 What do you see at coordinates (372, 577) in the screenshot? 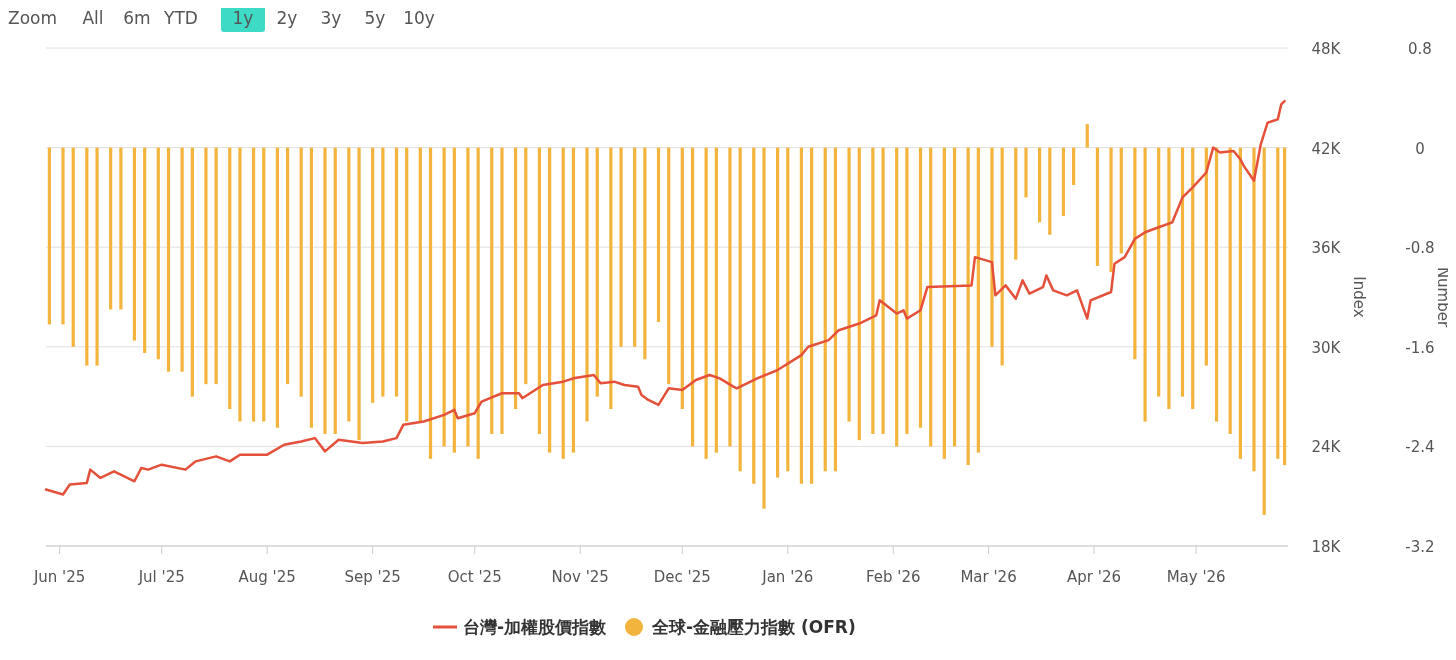
I see `x-tick-label: Sep '25` at bounding box center [372, 577].